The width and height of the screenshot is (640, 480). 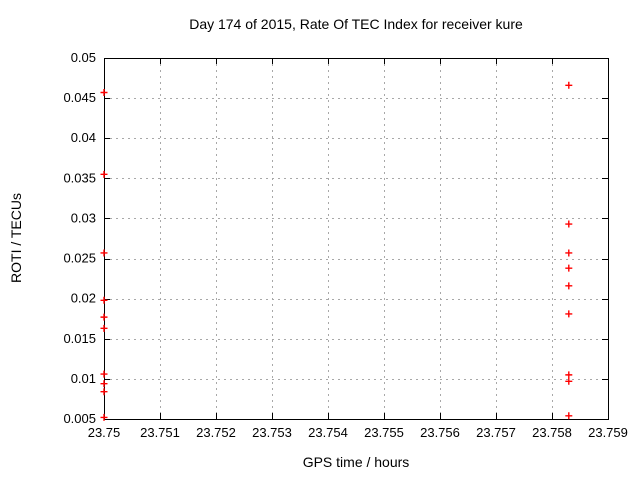 What do you see at coordinates (104, 432) in the screenshot?
I see `x-tick-label: 23.75` at bounding box center [104, 432].